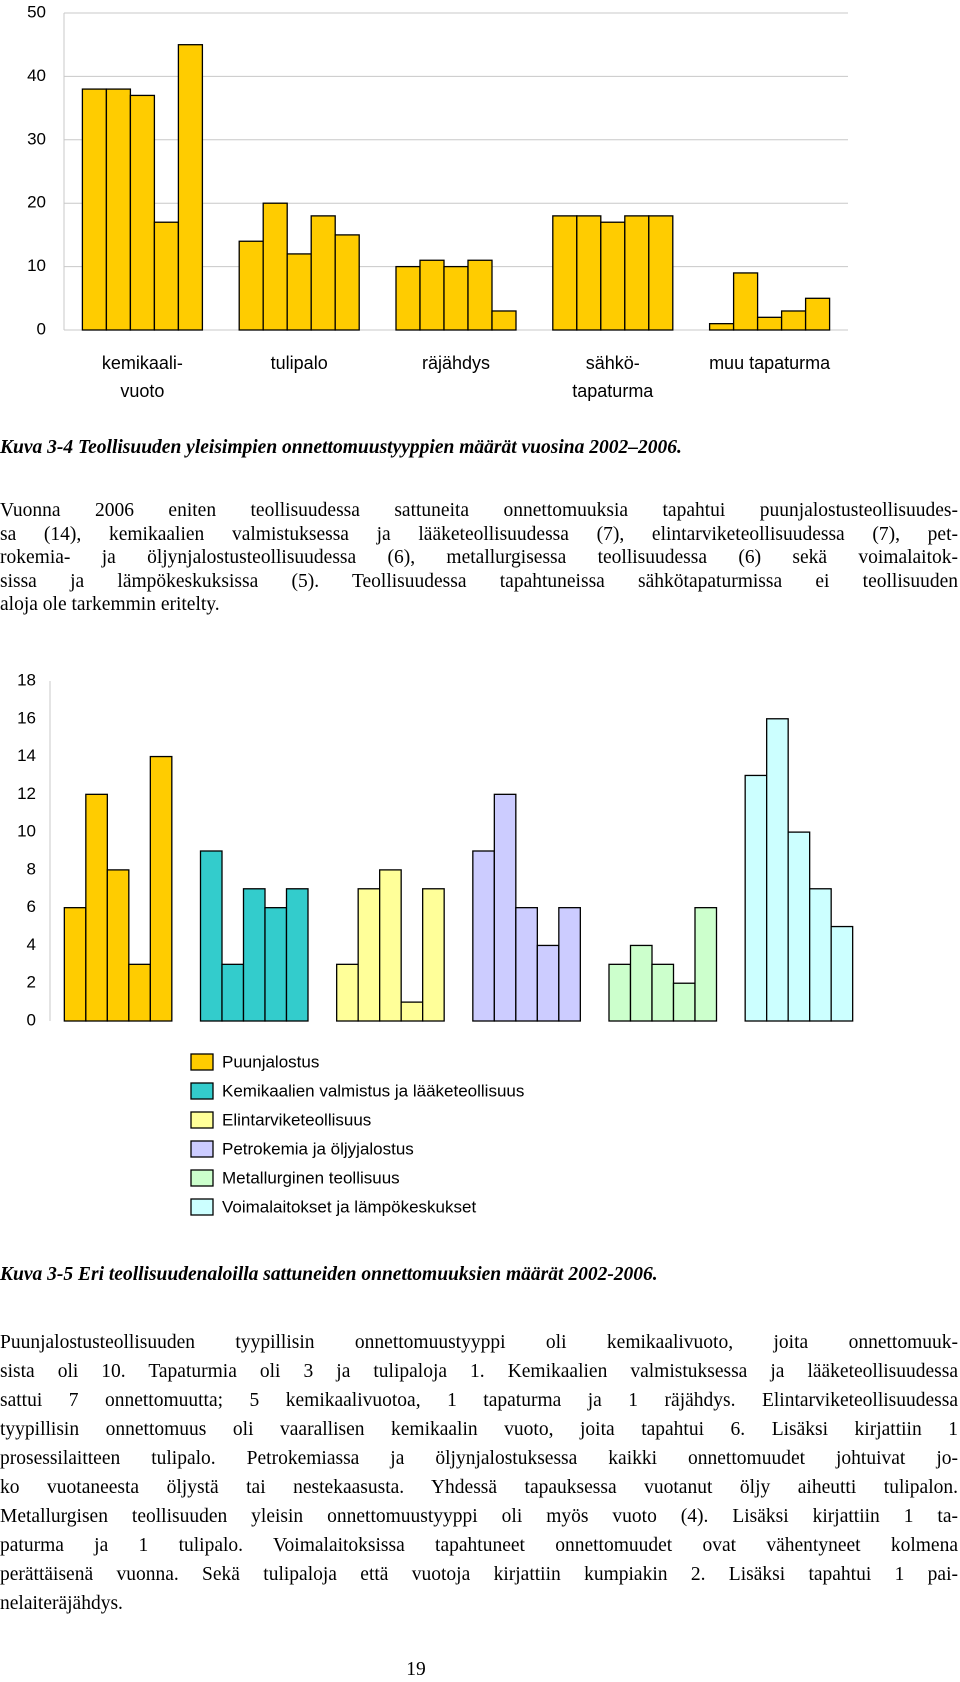 The image size is (960, 1682). Describe the element at coordinates (36, 11) in the screenshot. I see `y-tick-label: 50` at that location.